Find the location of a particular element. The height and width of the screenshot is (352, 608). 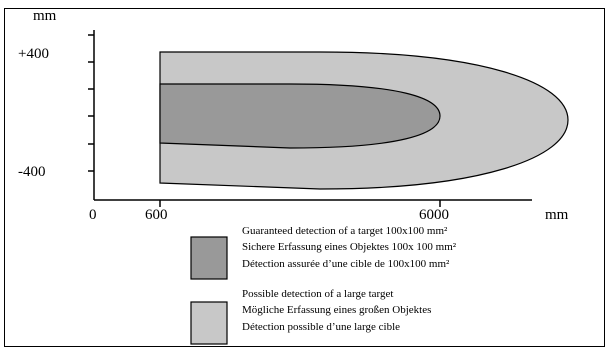

x-tick-label-600: 600 is located at coordinates (156, 215).